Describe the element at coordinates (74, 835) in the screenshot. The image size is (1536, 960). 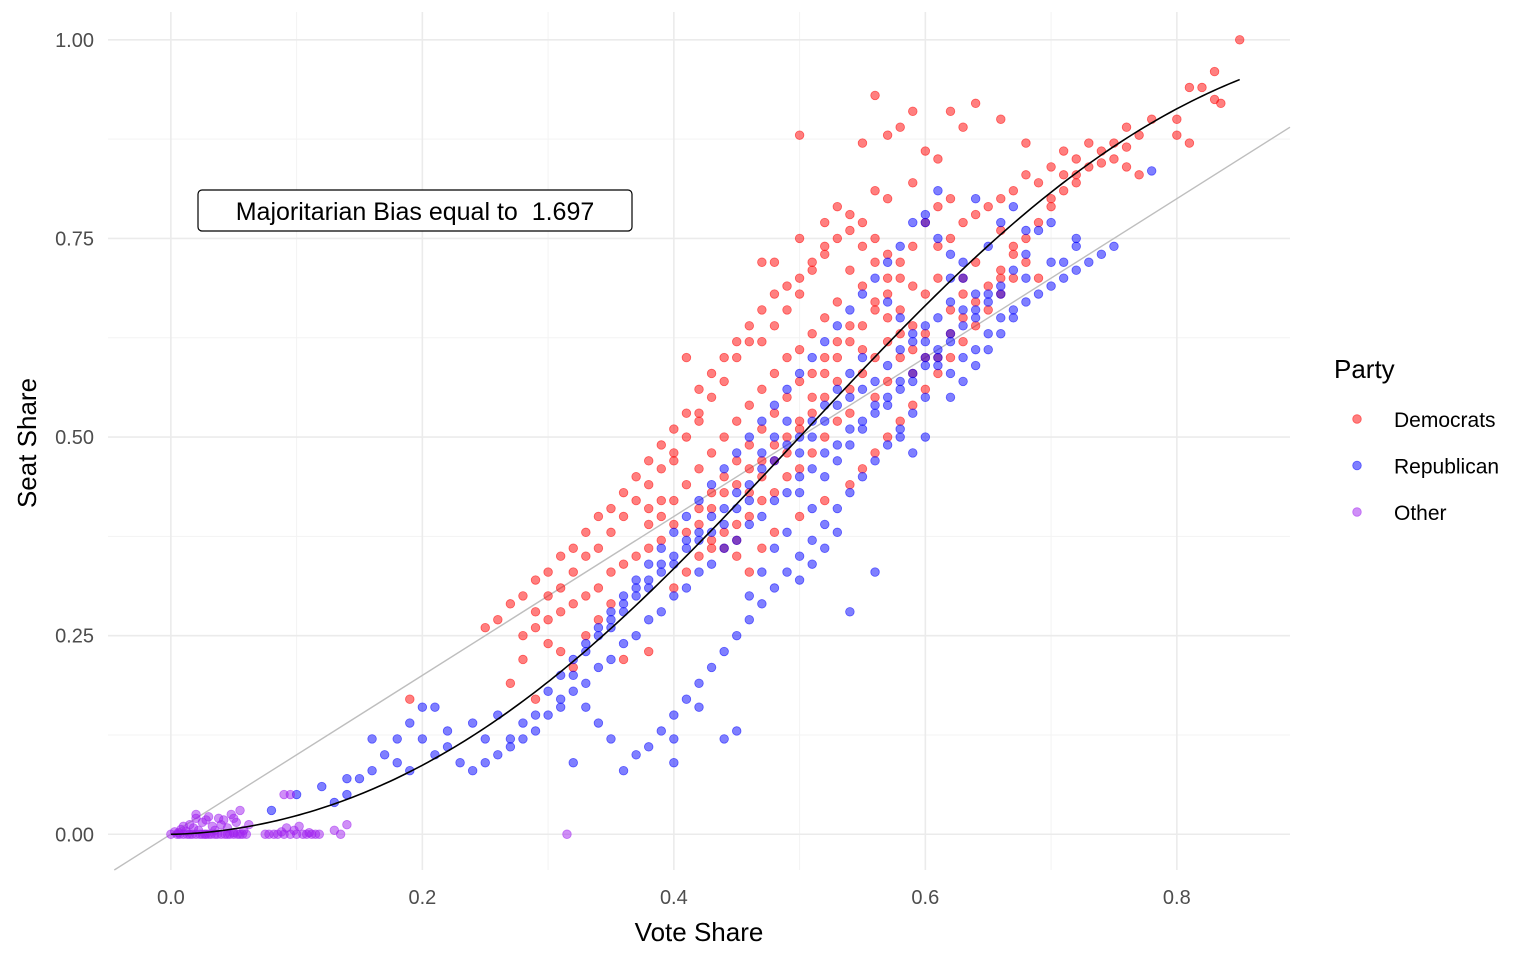
I see `y-tick-label: 0.00` at that location.